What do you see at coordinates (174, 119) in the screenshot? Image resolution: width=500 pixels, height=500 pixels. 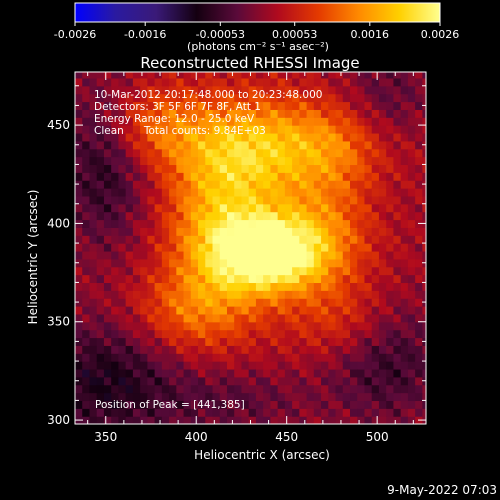 I see `annotation-energy: Energy Range: 12.0 - 25.0 keV` at bounding box center [174, 119].